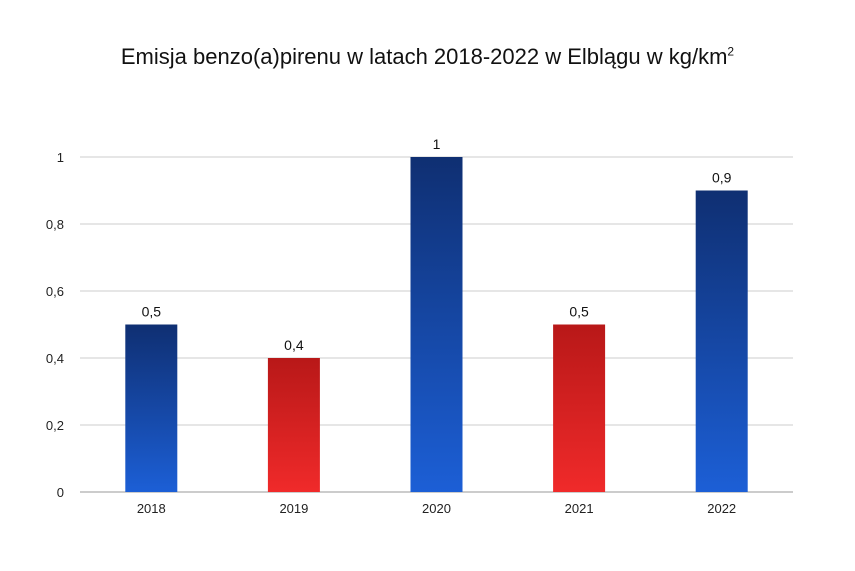 The height and width of the screenshot is (571, 855). I want to click on x-tick-label-2022: 2022, so click(721, 508).